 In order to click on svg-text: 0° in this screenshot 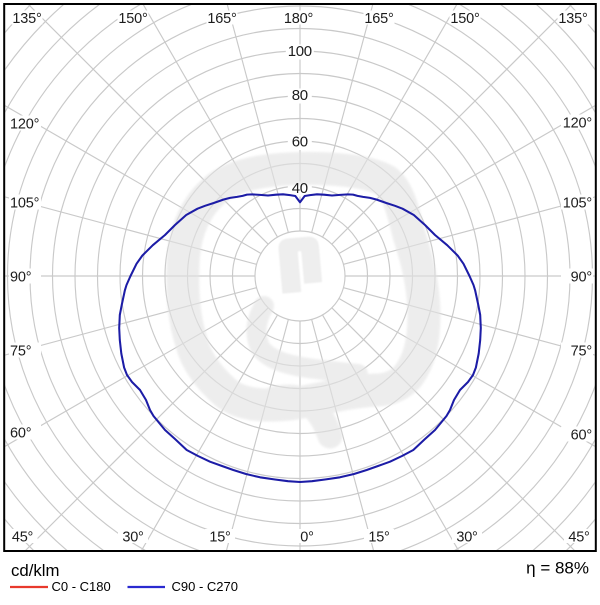, I will do `click(306, 538)`.